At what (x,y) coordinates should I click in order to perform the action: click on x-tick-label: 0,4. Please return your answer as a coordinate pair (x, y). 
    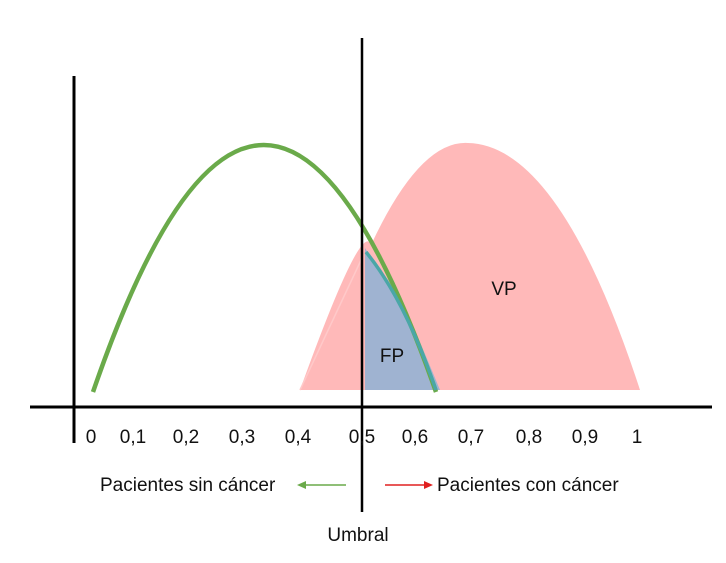
    Looking at the image, I should click on (298, 437).